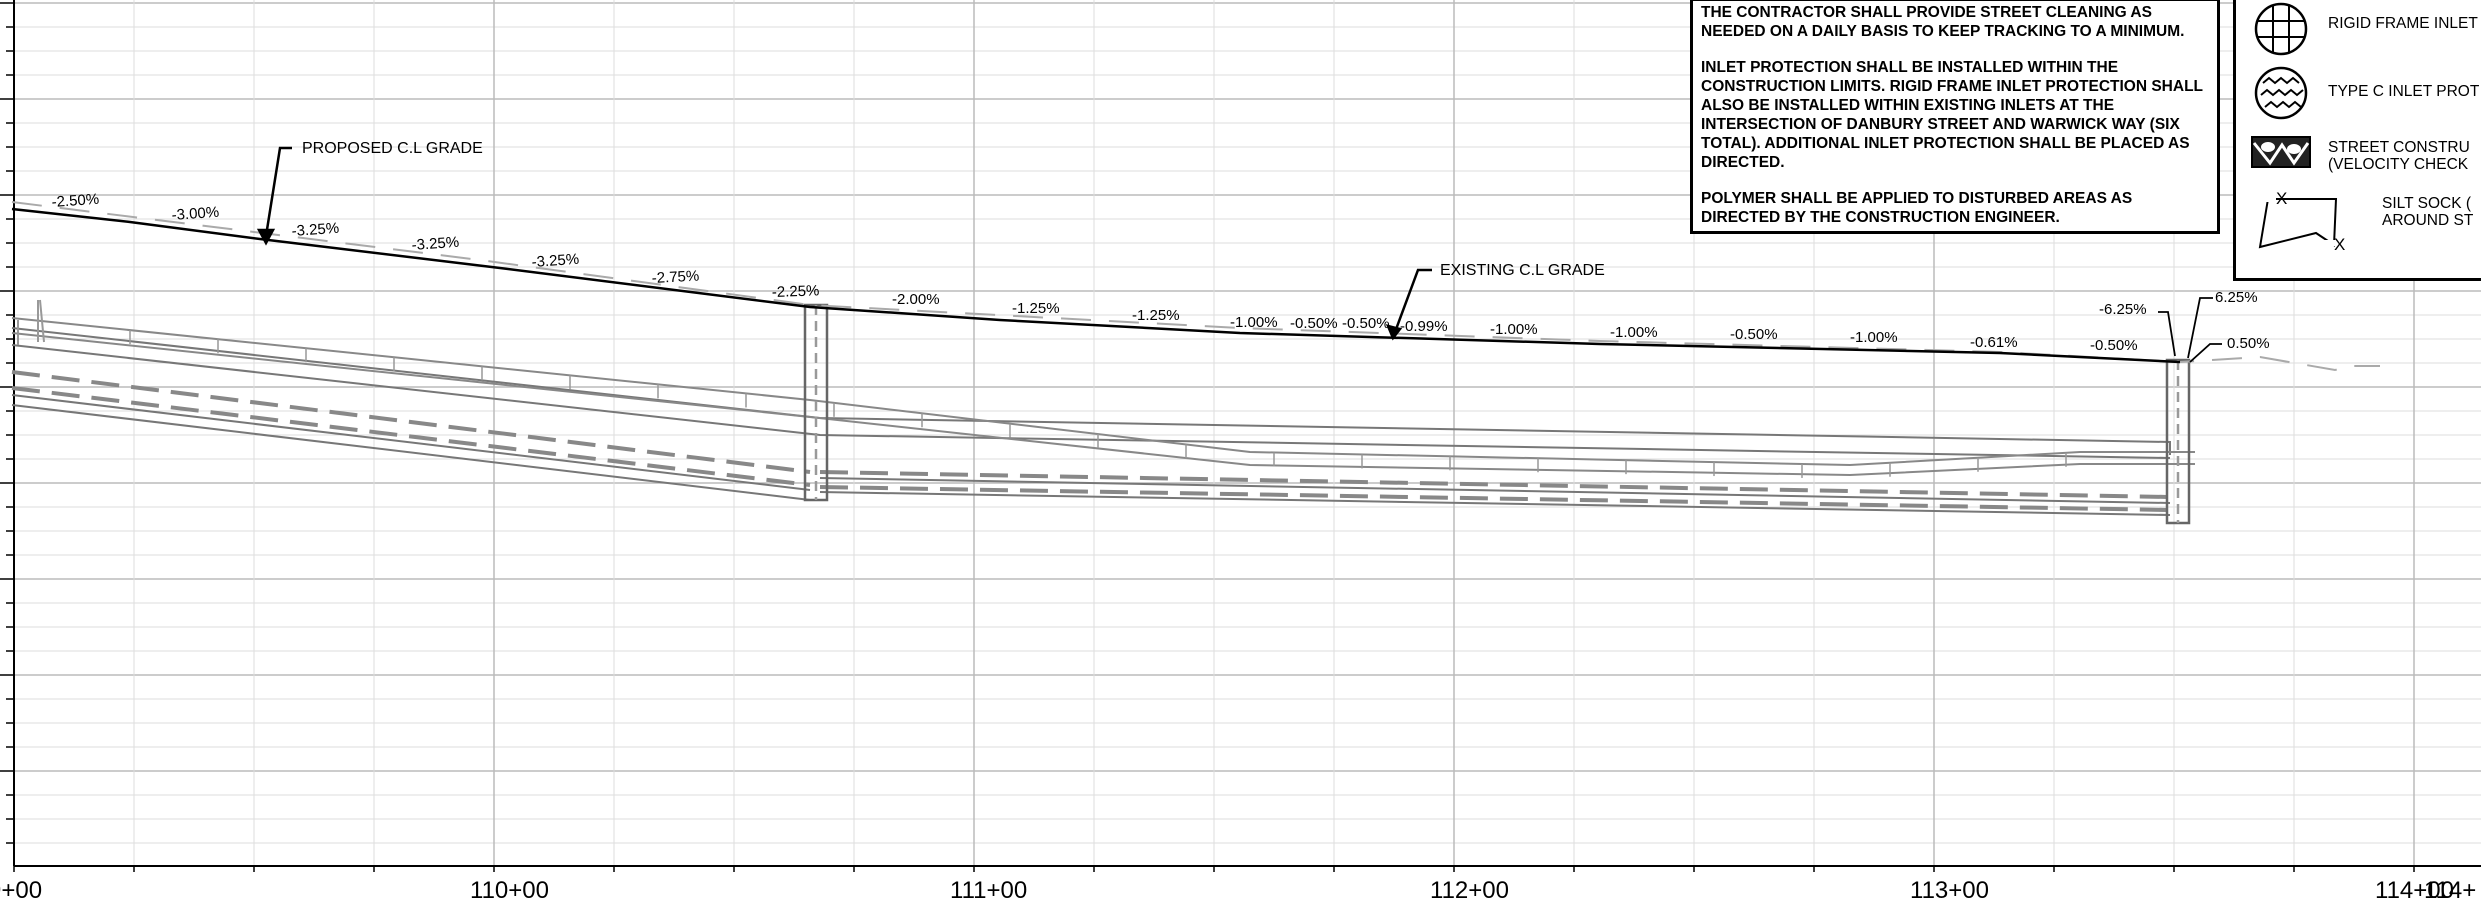 The height and width of the screenshot is (914, 2481). I want to click on grade-percent-label: -2.50%, so click(75, 201).